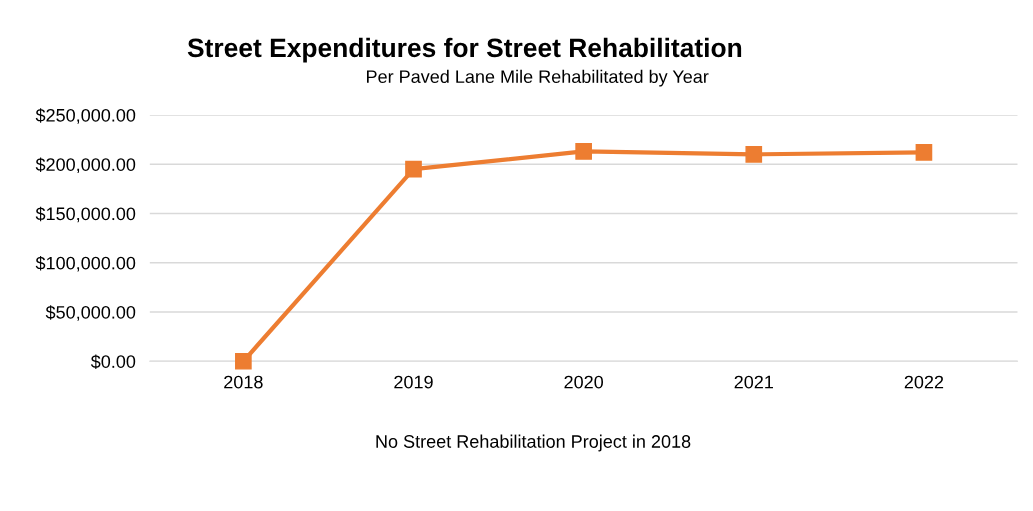 The height and width of the screenshot is (511, 1033). What do you see at coordinates (464, 50) in the screenshot?
I see `chart-title: Street Expenditures for Street Rehabilitation` at bounding box center [464, 50].